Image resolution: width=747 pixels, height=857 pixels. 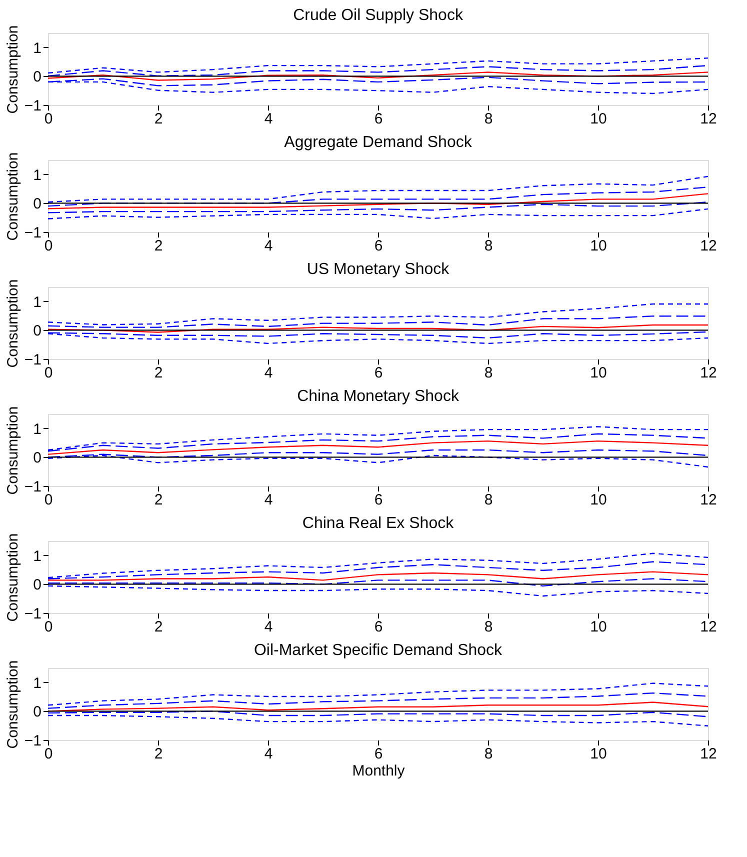 What do you see at coordinates (379, 771) in the screenshot?
I see `x-axis-title: Monthly` at bounding box center [379, 771].